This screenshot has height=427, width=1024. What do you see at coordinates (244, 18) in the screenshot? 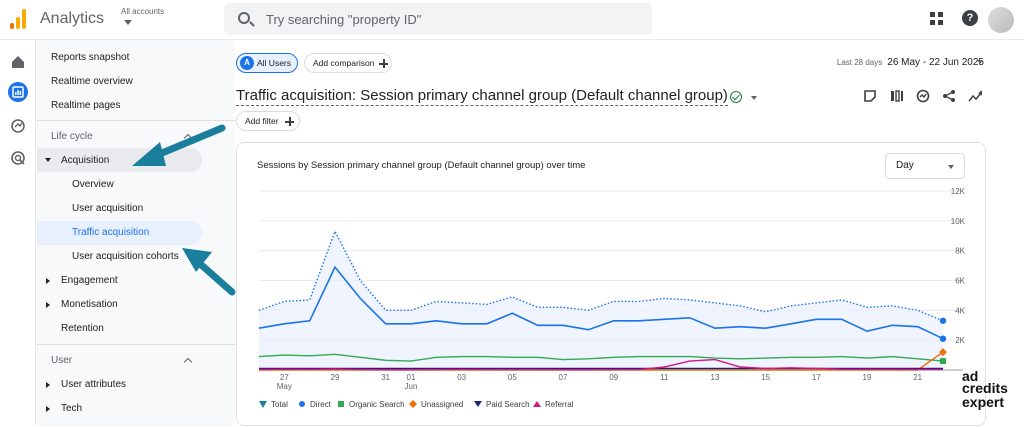
I see `search-icon` at bounding box center [244, 18].